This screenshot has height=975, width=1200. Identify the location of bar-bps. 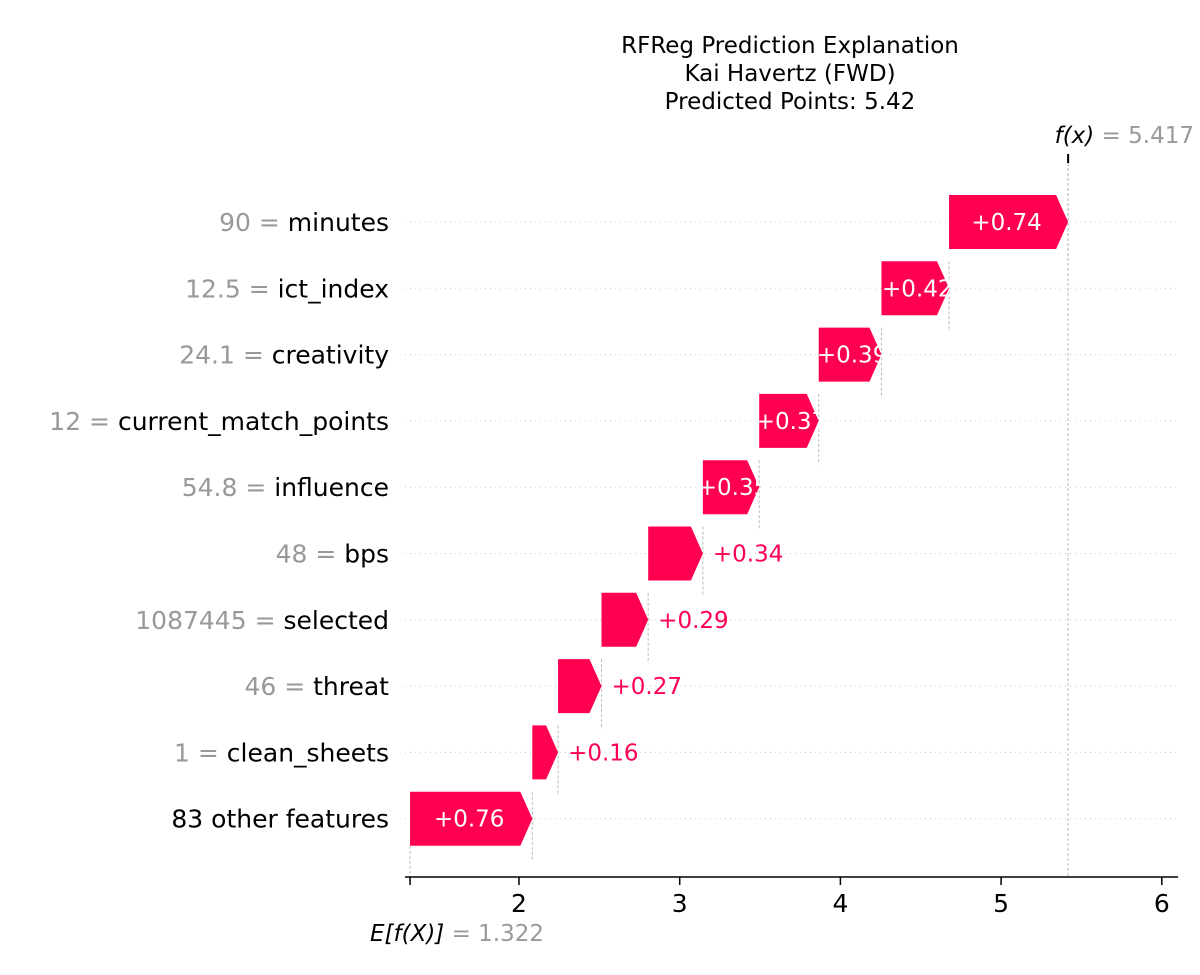
(675, 553).